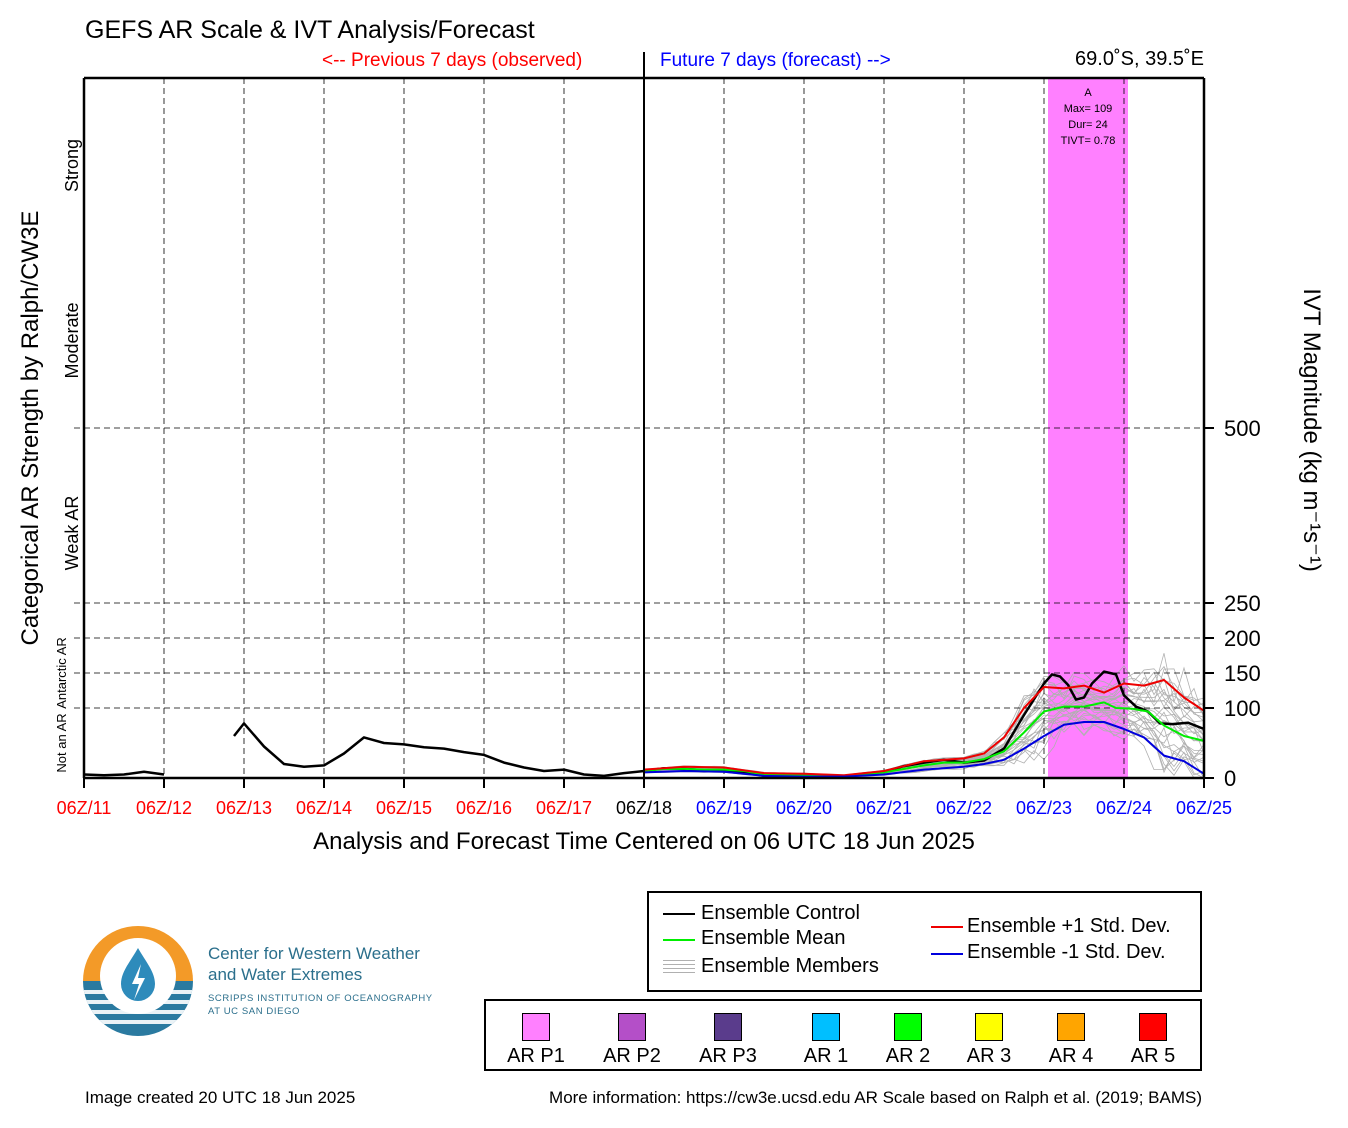  Describe the element at coordinates (644, 808) in the screenshot. I see `x-tick-label: 06Z/18` at that location.